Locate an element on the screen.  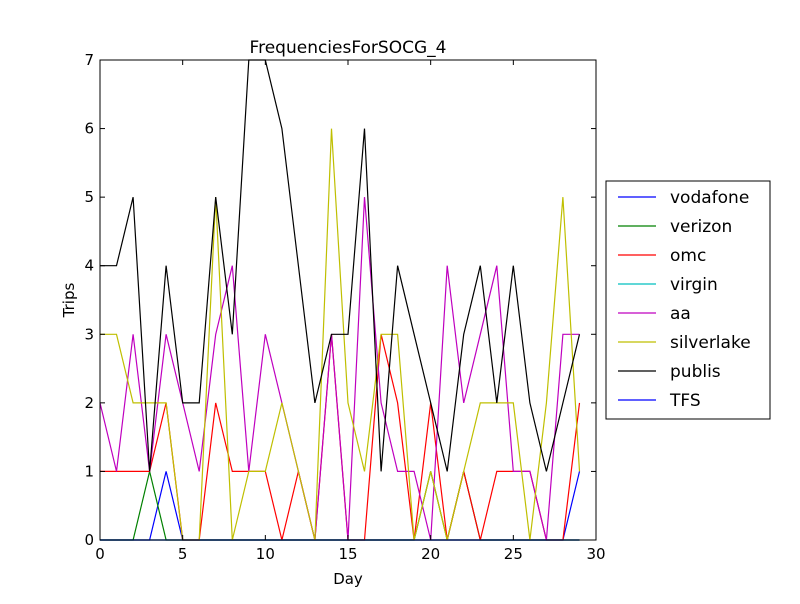
x-tick-label: 0 is located at coordinates (100, 554).